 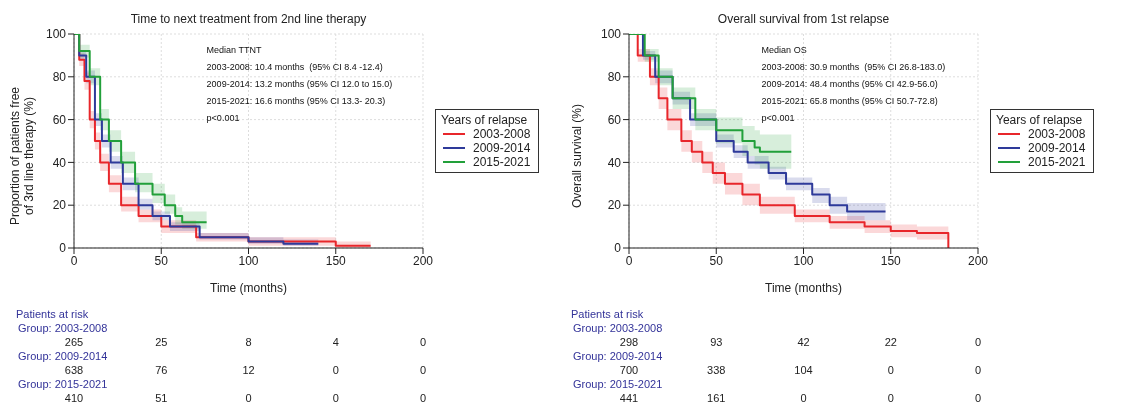 What do you see at coordinates (716, 342) in the screenshot?
I see `text: 93` at bounding box center [716, 342].